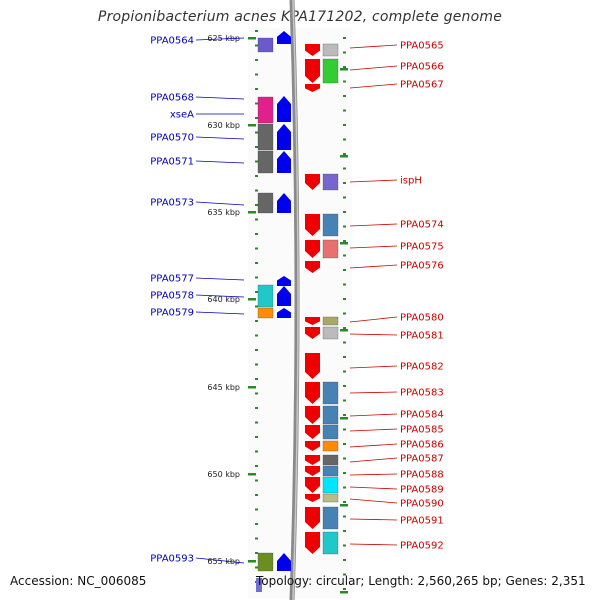 This screenshot has width=600, height=600. I want to click on gene-label-left: PPA0571, so click(172, 162).